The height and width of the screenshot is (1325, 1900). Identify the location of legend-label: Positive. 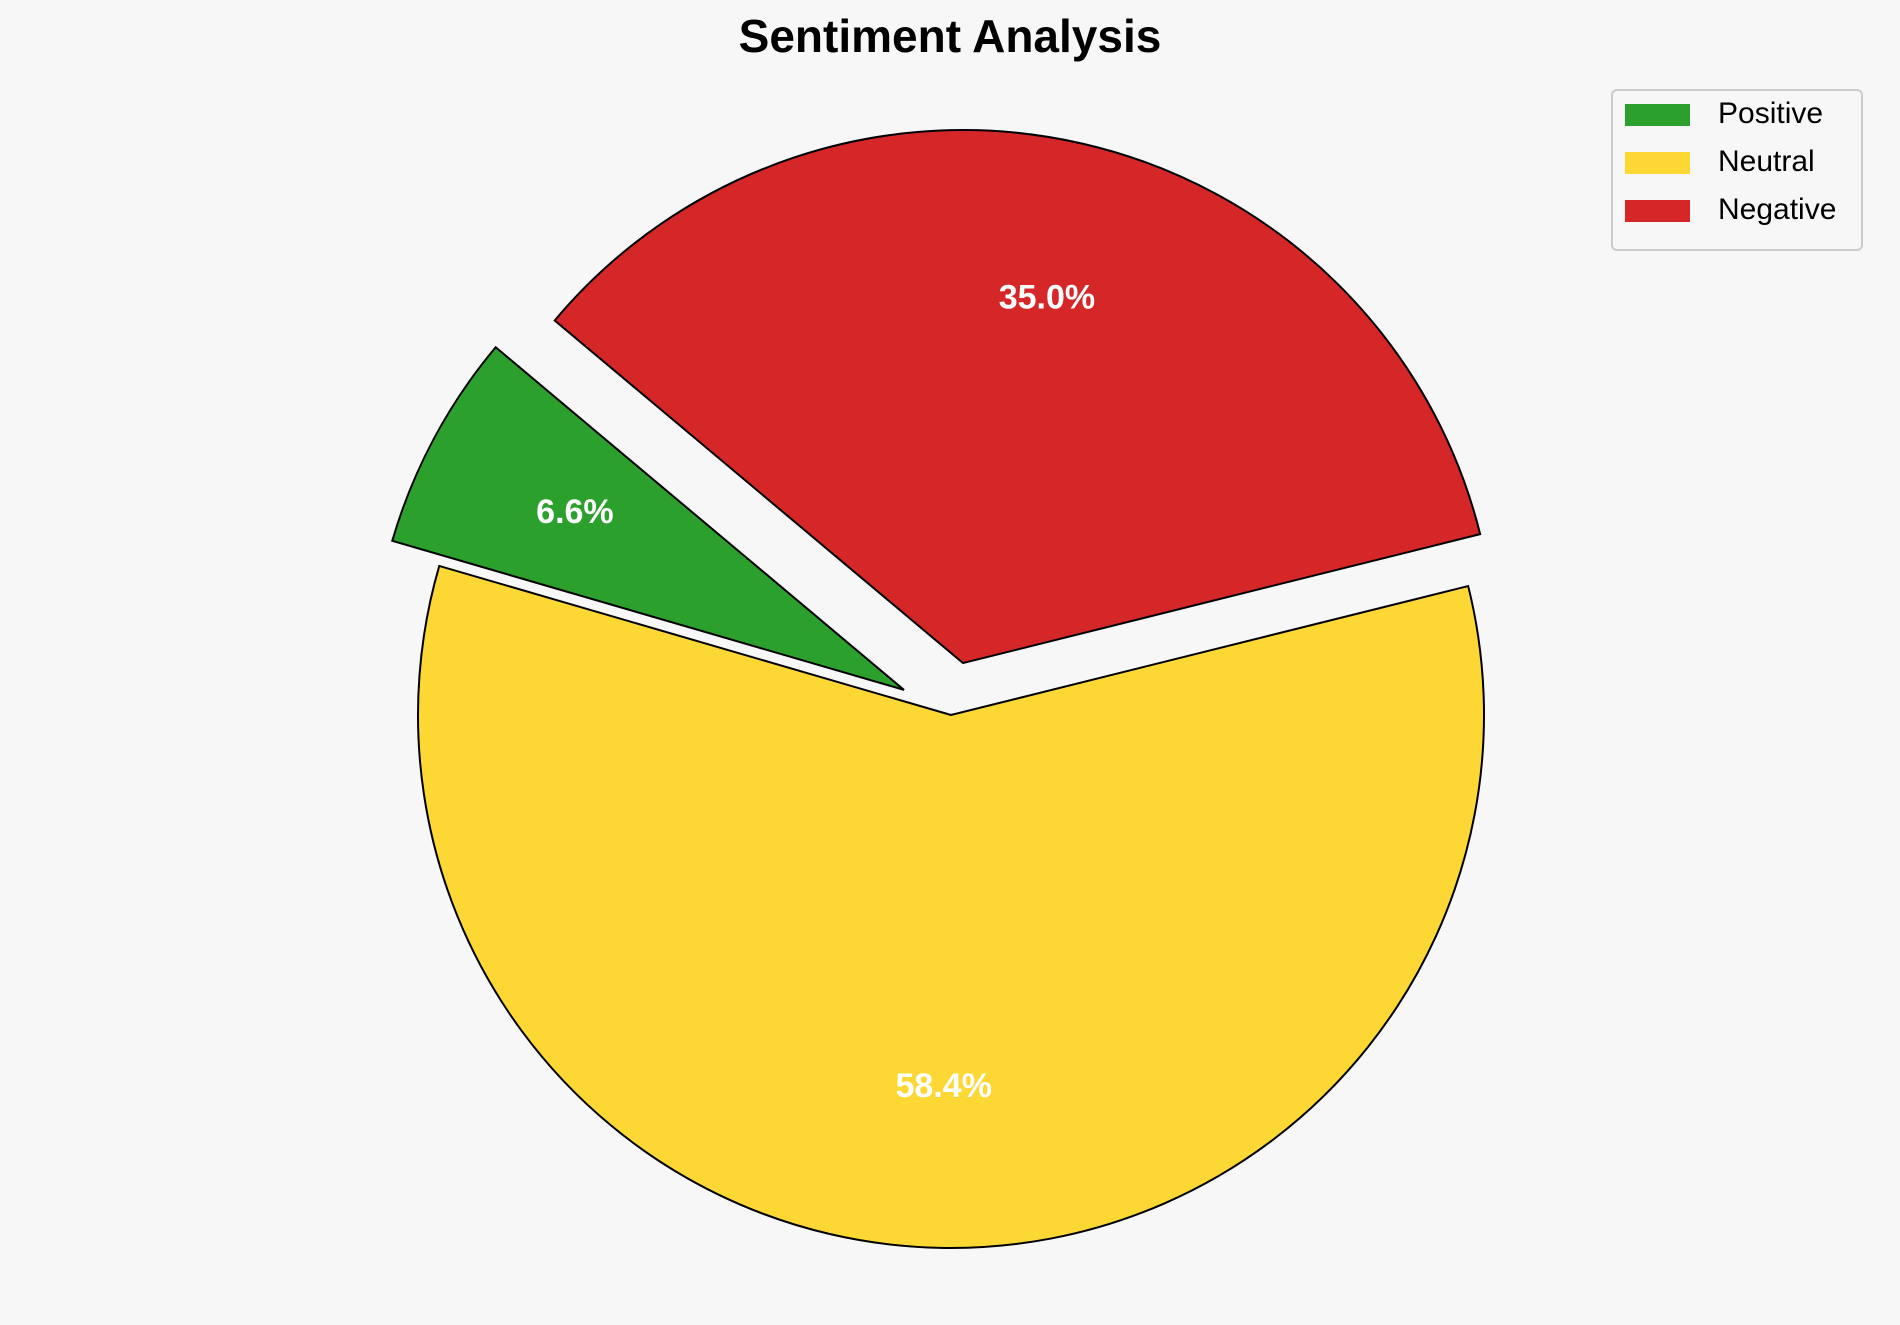
(1770, 113).